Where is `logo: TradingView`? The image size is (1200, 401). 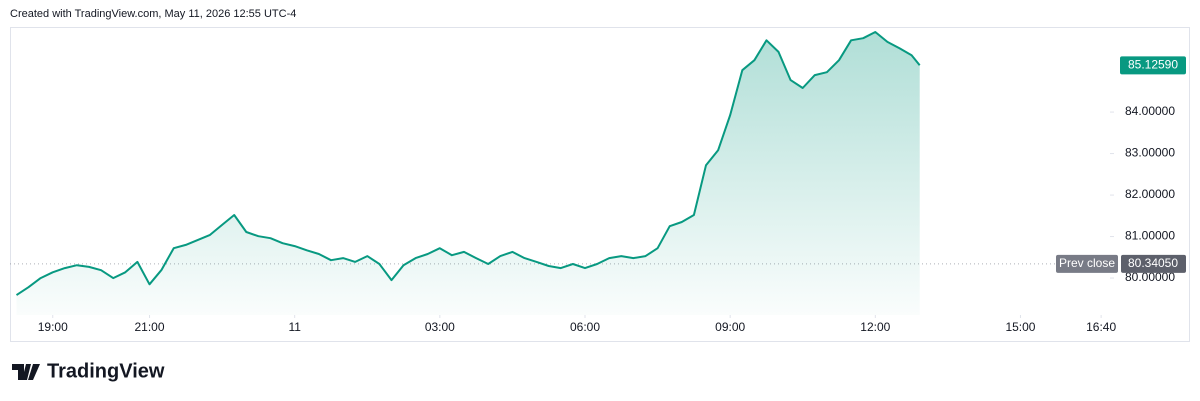
logo: TradingView is located at coordinates (88, 371).